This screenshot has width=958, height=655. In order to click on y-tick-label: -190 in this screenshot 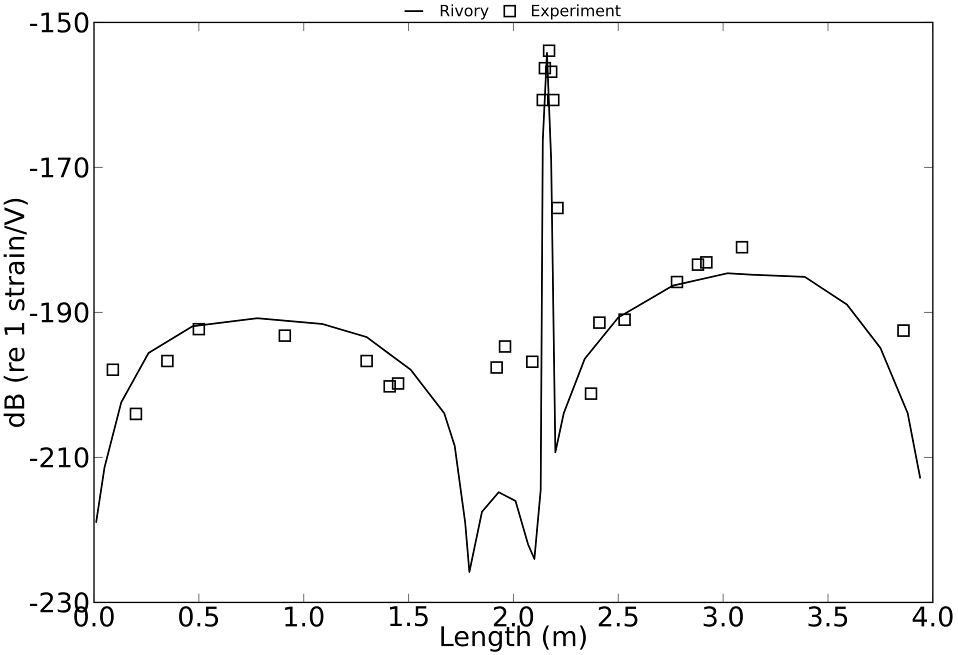, I will do `click(59, 312)`.